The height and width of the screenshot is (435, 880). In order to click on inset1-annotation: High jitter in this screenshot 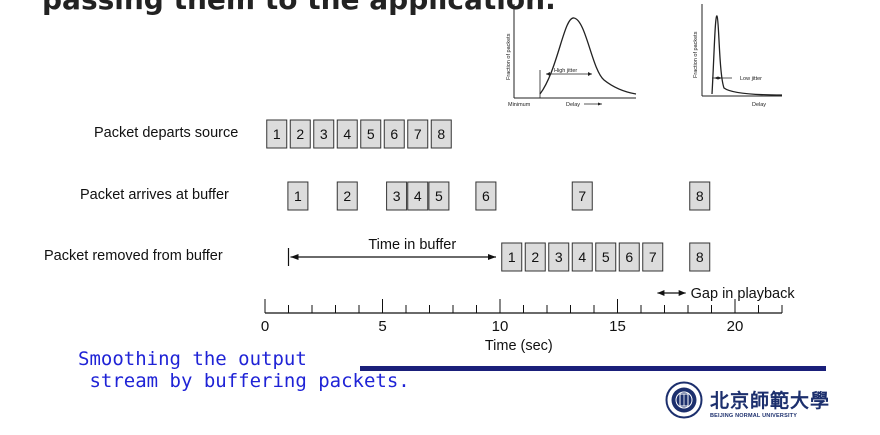, I will do `click(565, 71)`.